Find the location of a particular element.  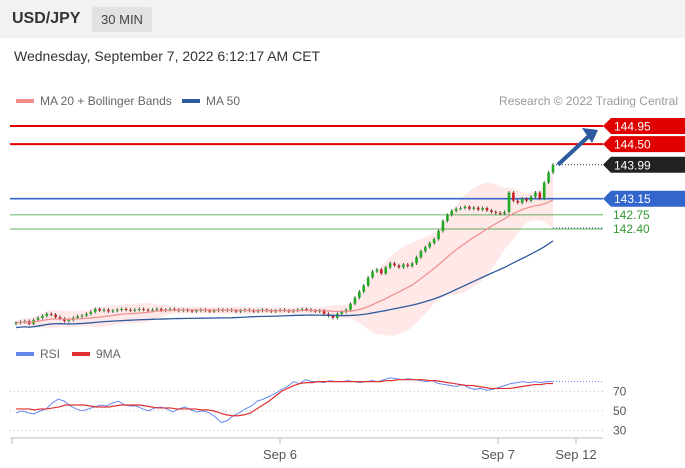

legend-rsi-ma: 9MA is located at coordinates (96, 354).